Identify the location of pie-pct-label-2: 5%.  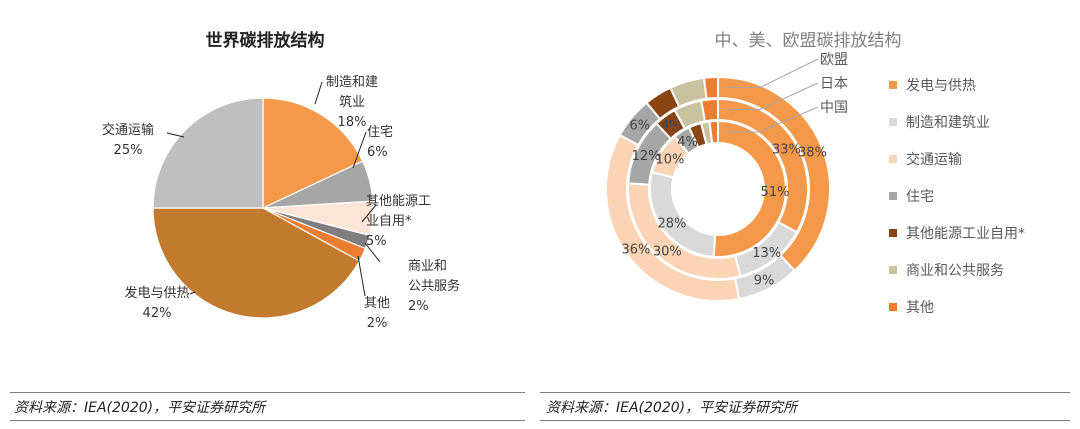
(376, 241).